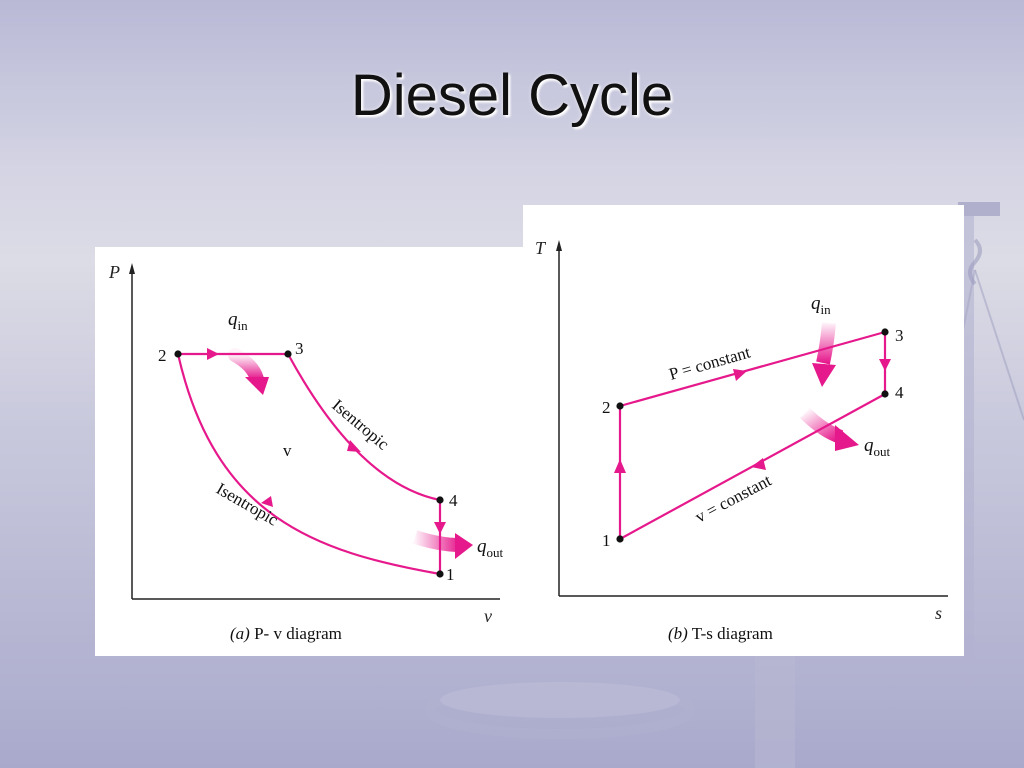  I want to click on pv-qout-arrow, so click(442, 544).